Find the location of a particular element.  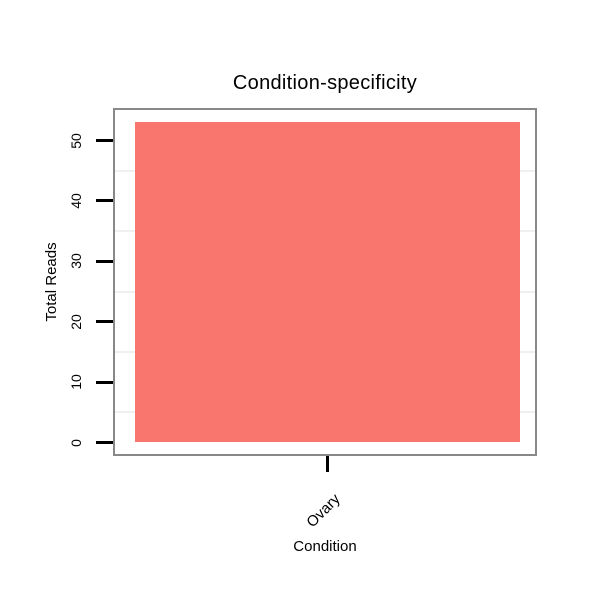

y-tick-label: 10 is located at coordinates (76, 382).